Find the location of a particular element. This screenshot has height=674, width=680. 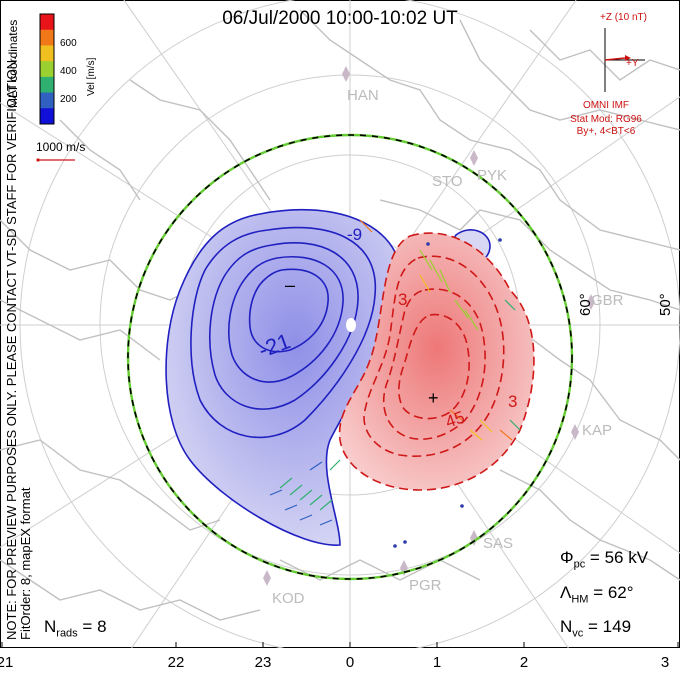

x-tick-2: 2 is located at coordinates (524, 662).